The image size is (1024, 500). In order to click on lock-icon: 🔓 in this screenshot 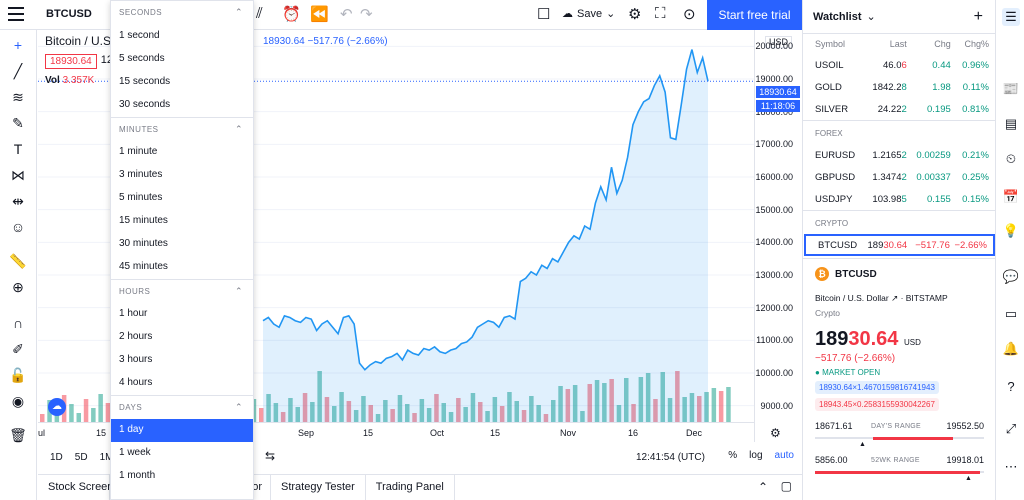, I will do `click(18, 375)`.